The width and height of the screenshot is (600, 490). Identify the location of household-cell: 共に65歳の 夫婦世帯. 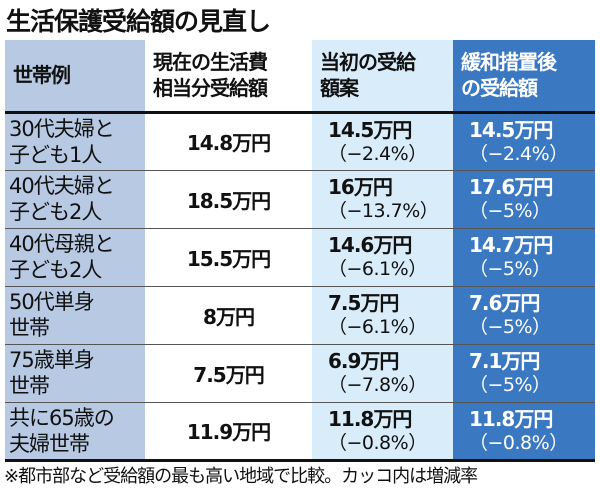
(75, 431).